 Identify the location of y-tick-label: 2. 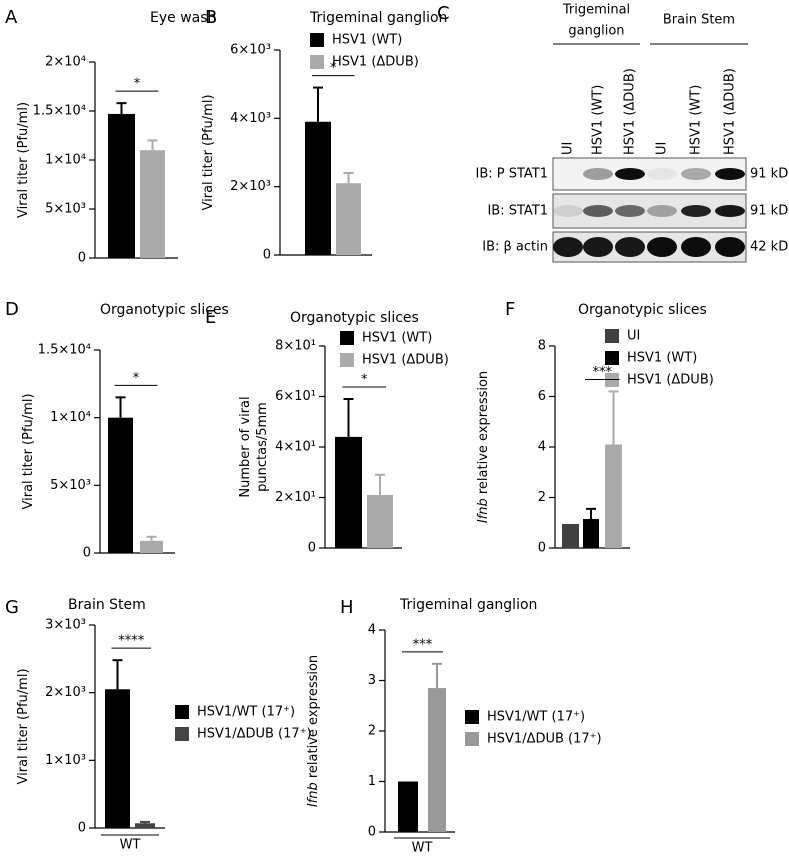
(542, 497).